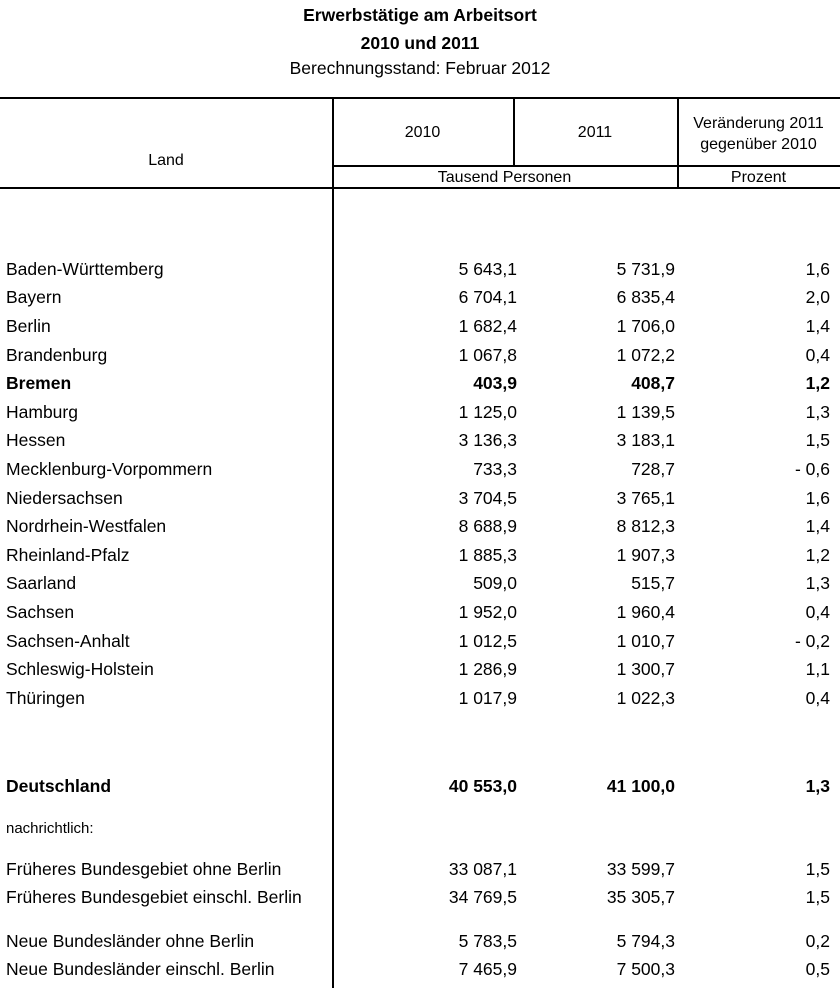 Image resolution: width=840 pixels, height=988 pixels. I want to click on row-label-cell: Sachsen, so click(40, 611).